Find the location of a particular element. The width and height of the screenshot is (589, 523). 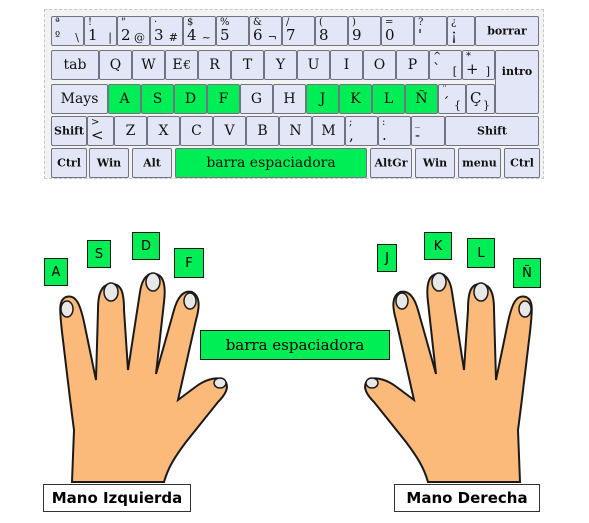

key-row4-9: : . is located at coordinates (394, 131).